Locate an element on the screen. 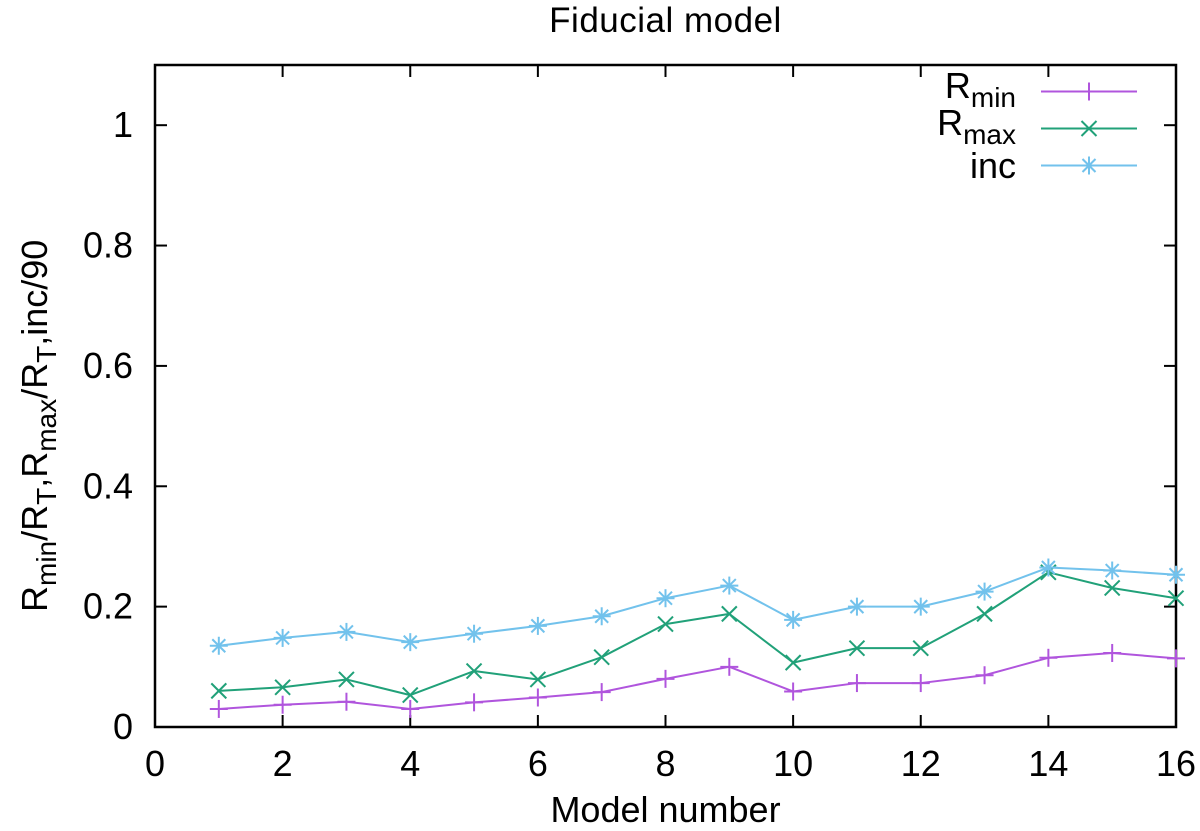  x-axis-tick-label: 8 is located at coordinates (665, 763).